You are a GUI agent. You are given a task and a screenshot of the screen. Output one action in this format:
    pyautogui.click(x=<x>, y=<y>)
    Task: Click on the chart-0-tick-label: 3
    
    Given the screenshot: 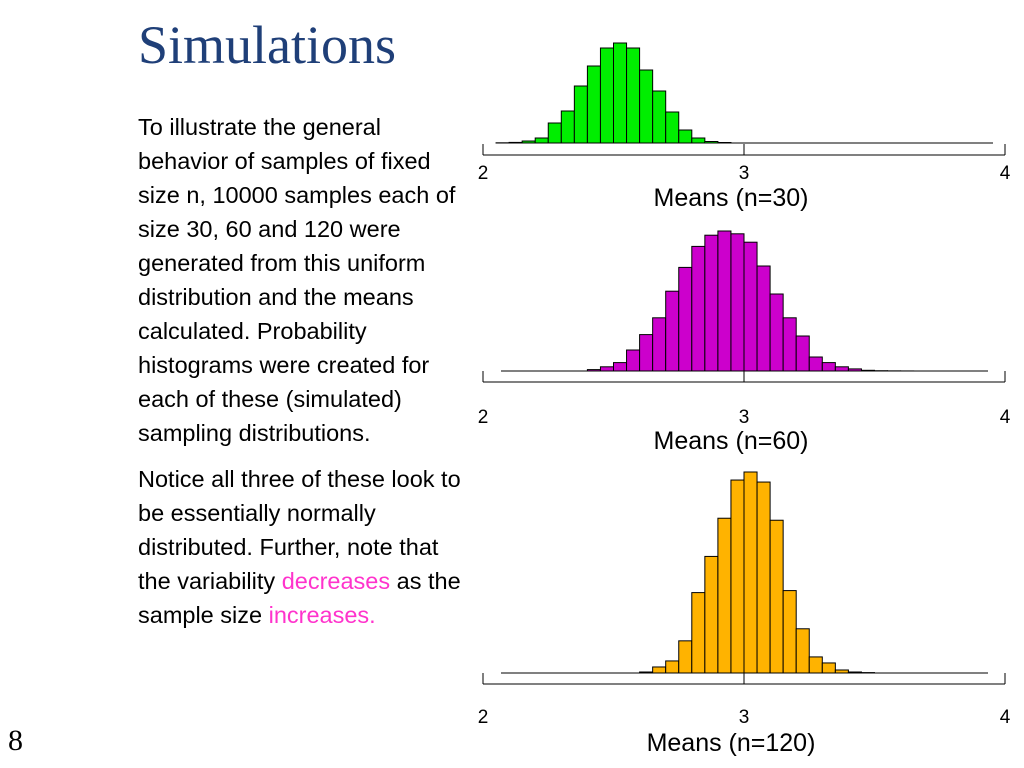 What is the action you would take?
    pyautogui.click(x=744, y=173)
    